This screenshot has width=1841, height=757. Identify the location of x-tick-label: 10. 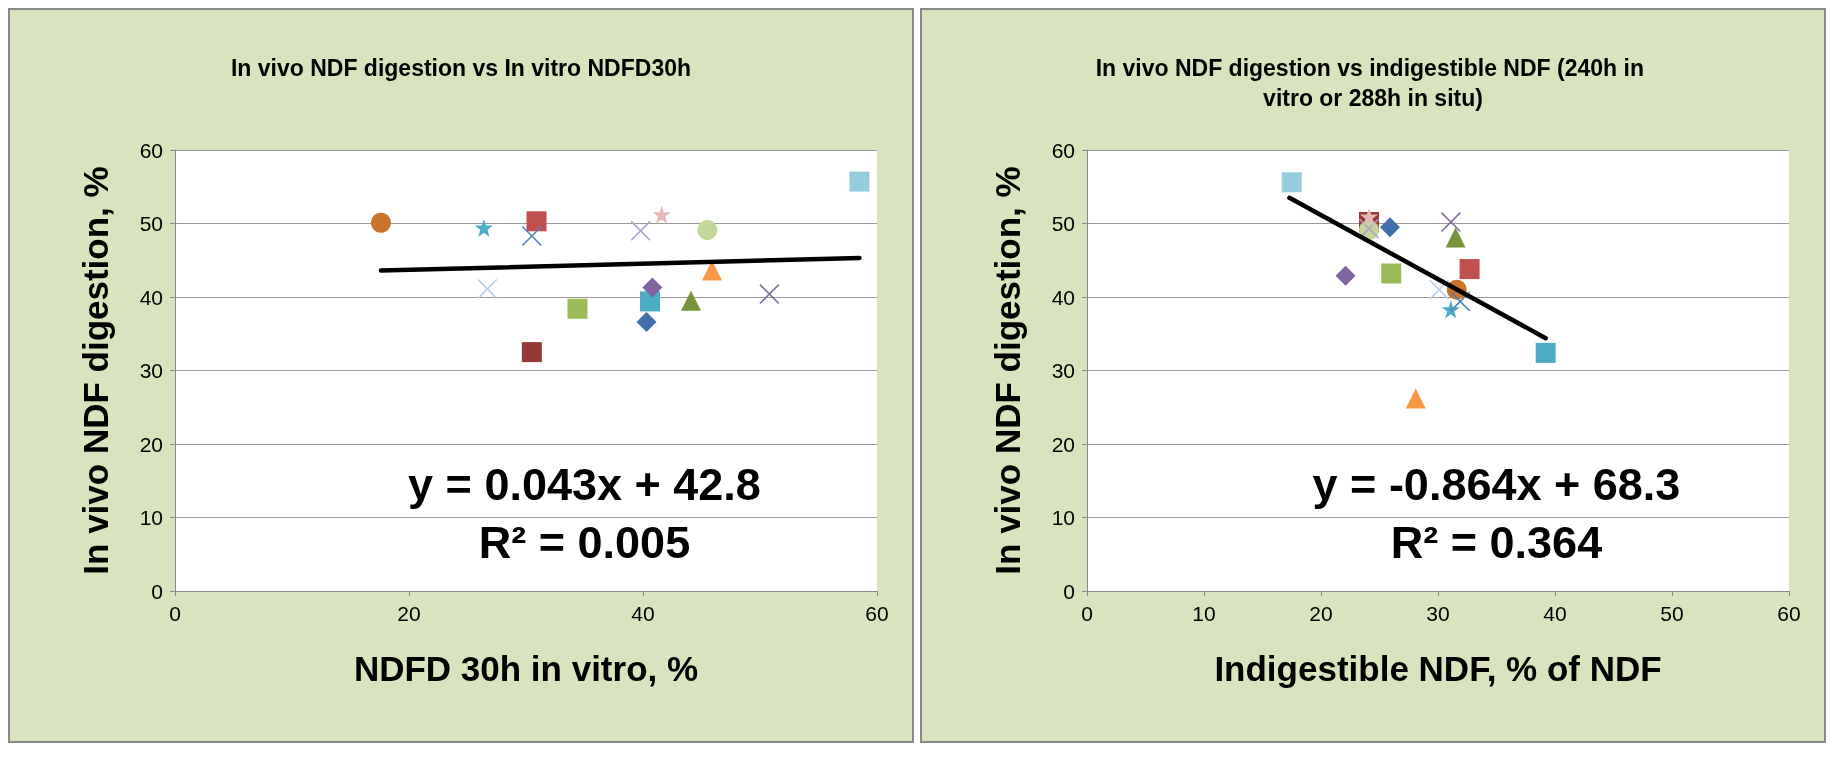
(1204, 613).